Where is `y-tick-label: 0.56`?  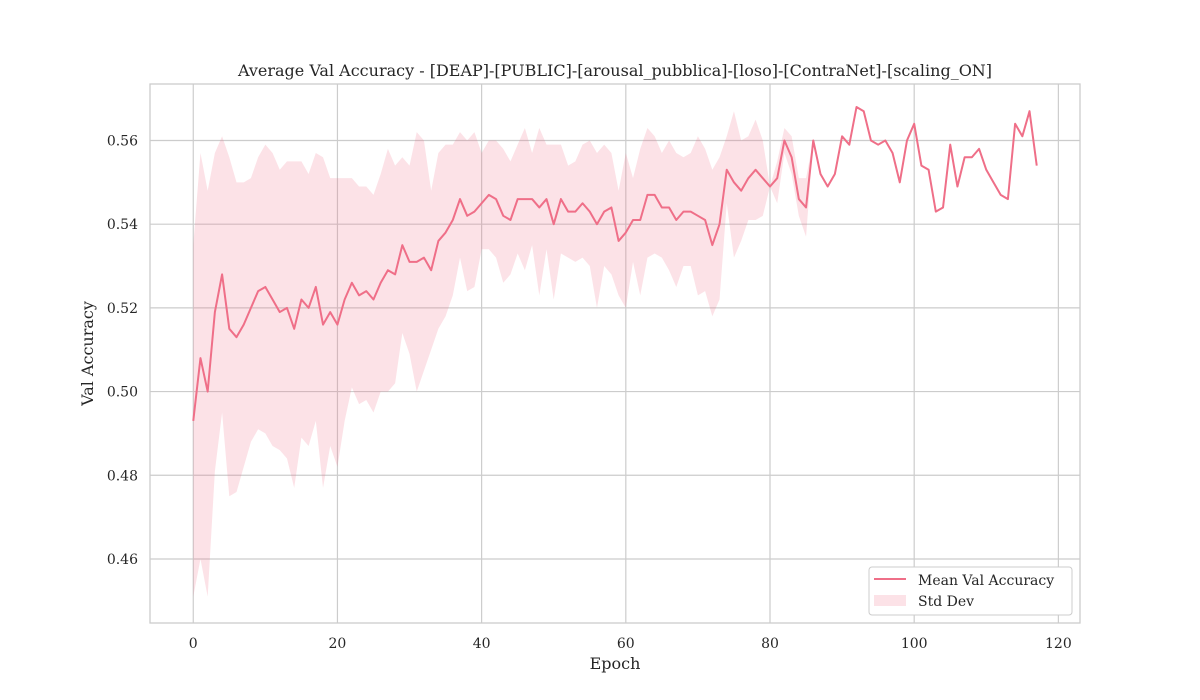 y-tick-label: 0.56 is located at coordinates (122, 141).